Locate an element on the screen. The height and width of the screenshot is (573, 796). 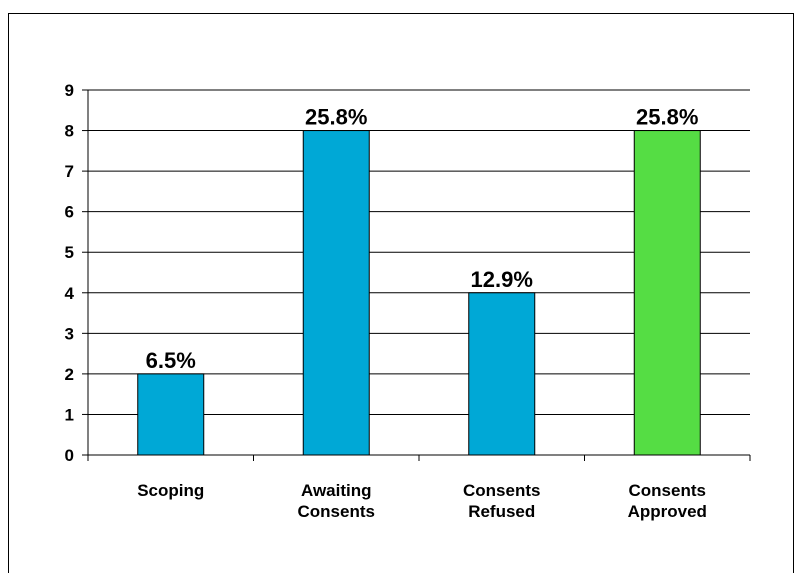
y-tick-label: 2 is located at coordinates (69, 374).